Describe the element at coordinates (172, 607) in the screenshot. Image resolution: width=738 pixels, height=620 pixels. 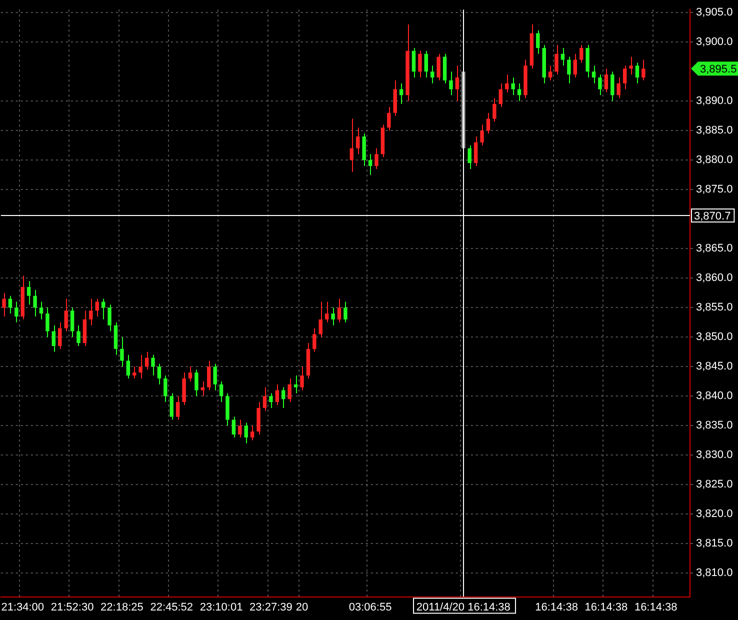
I see `x-tick-label: 22:45:52` at that location.